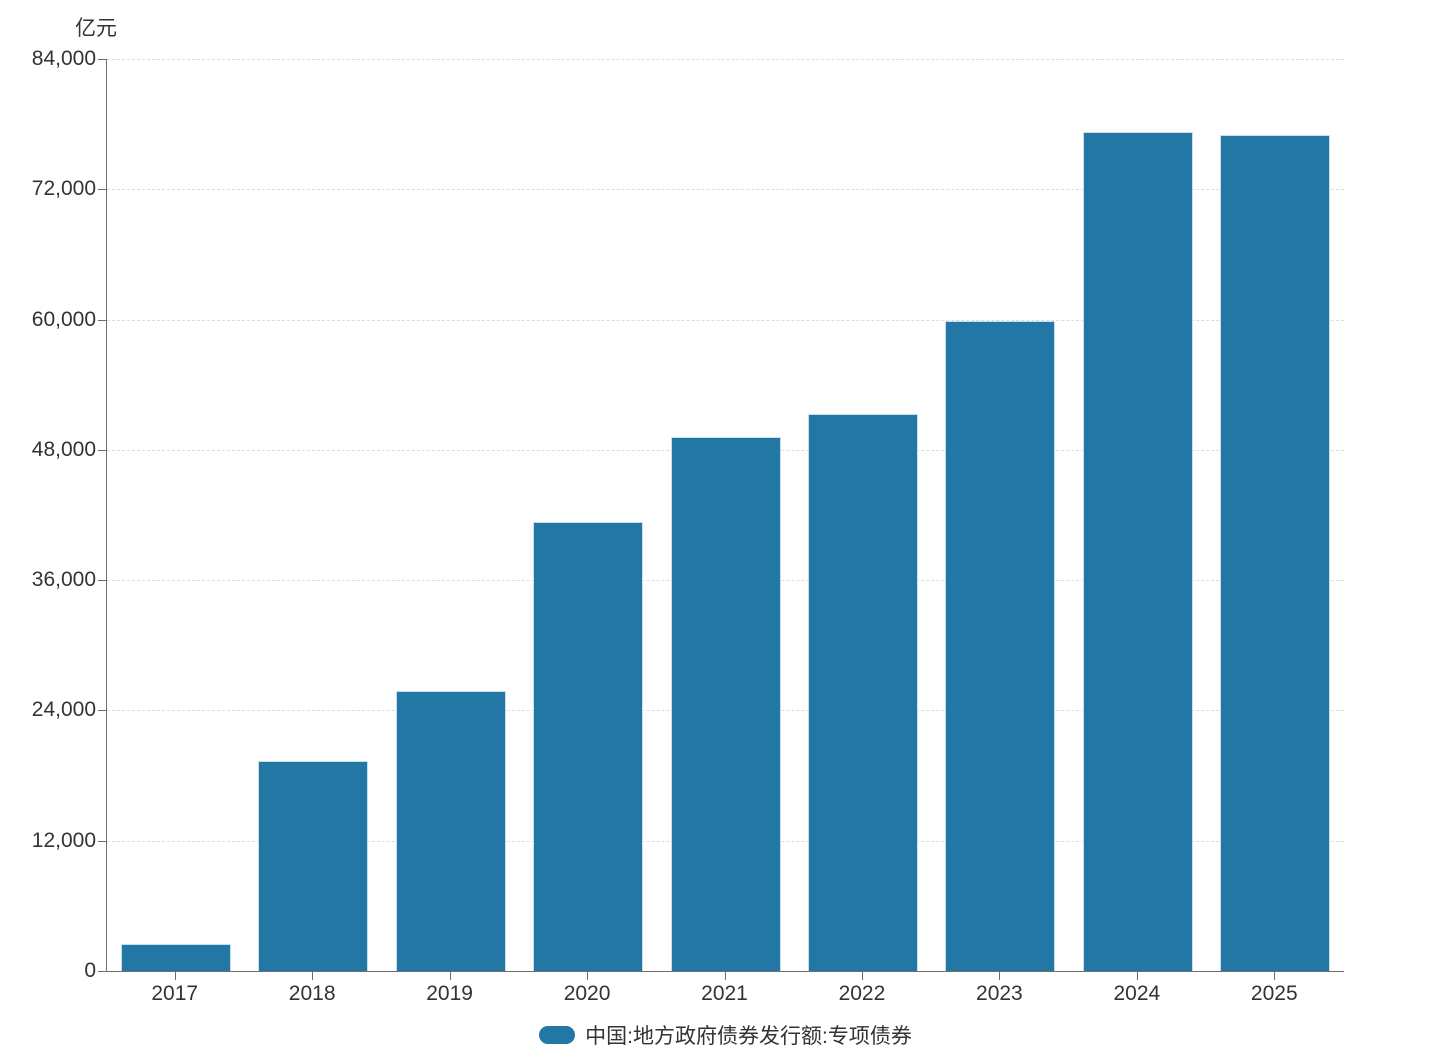 Image resolution: width=1451 pixels, height=1056 pixels. What do you see at coordinates (63, 449) in the screenshot?
I see `y-axis-label: 48,000` at bounding box center [63, 449].